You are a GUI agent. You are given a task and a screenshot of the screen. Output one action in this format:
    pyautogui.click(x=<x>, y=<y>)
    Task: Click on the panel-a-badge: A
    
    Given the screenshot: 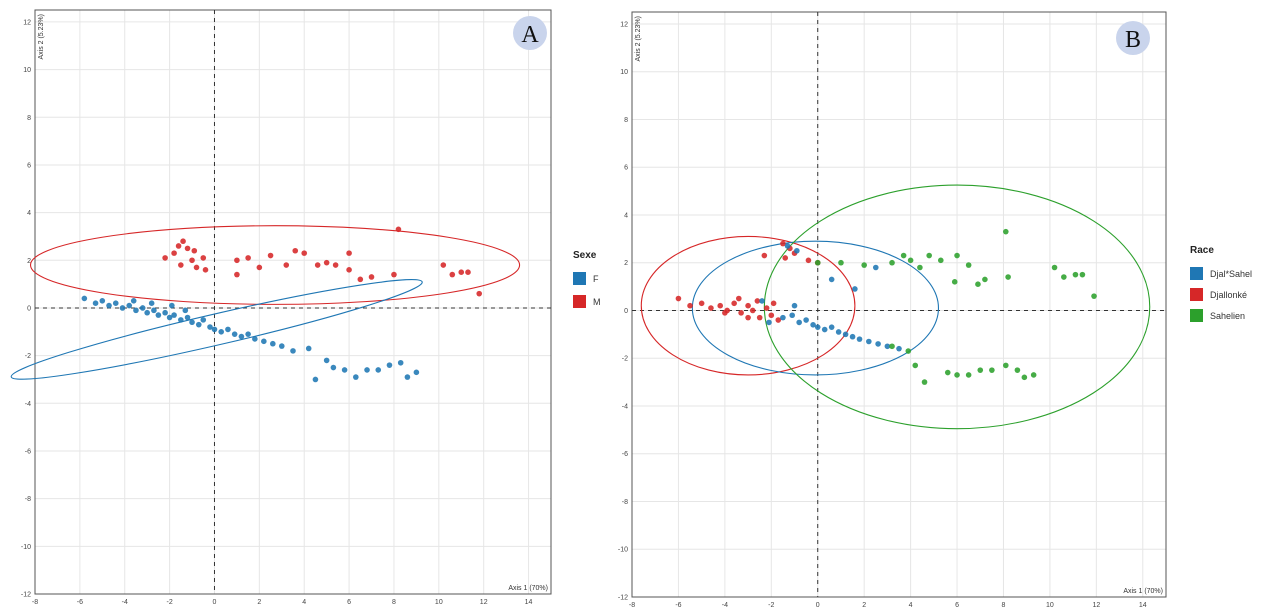 What is the action you would take?
    pyautogui.click(x=530, y=33)
    